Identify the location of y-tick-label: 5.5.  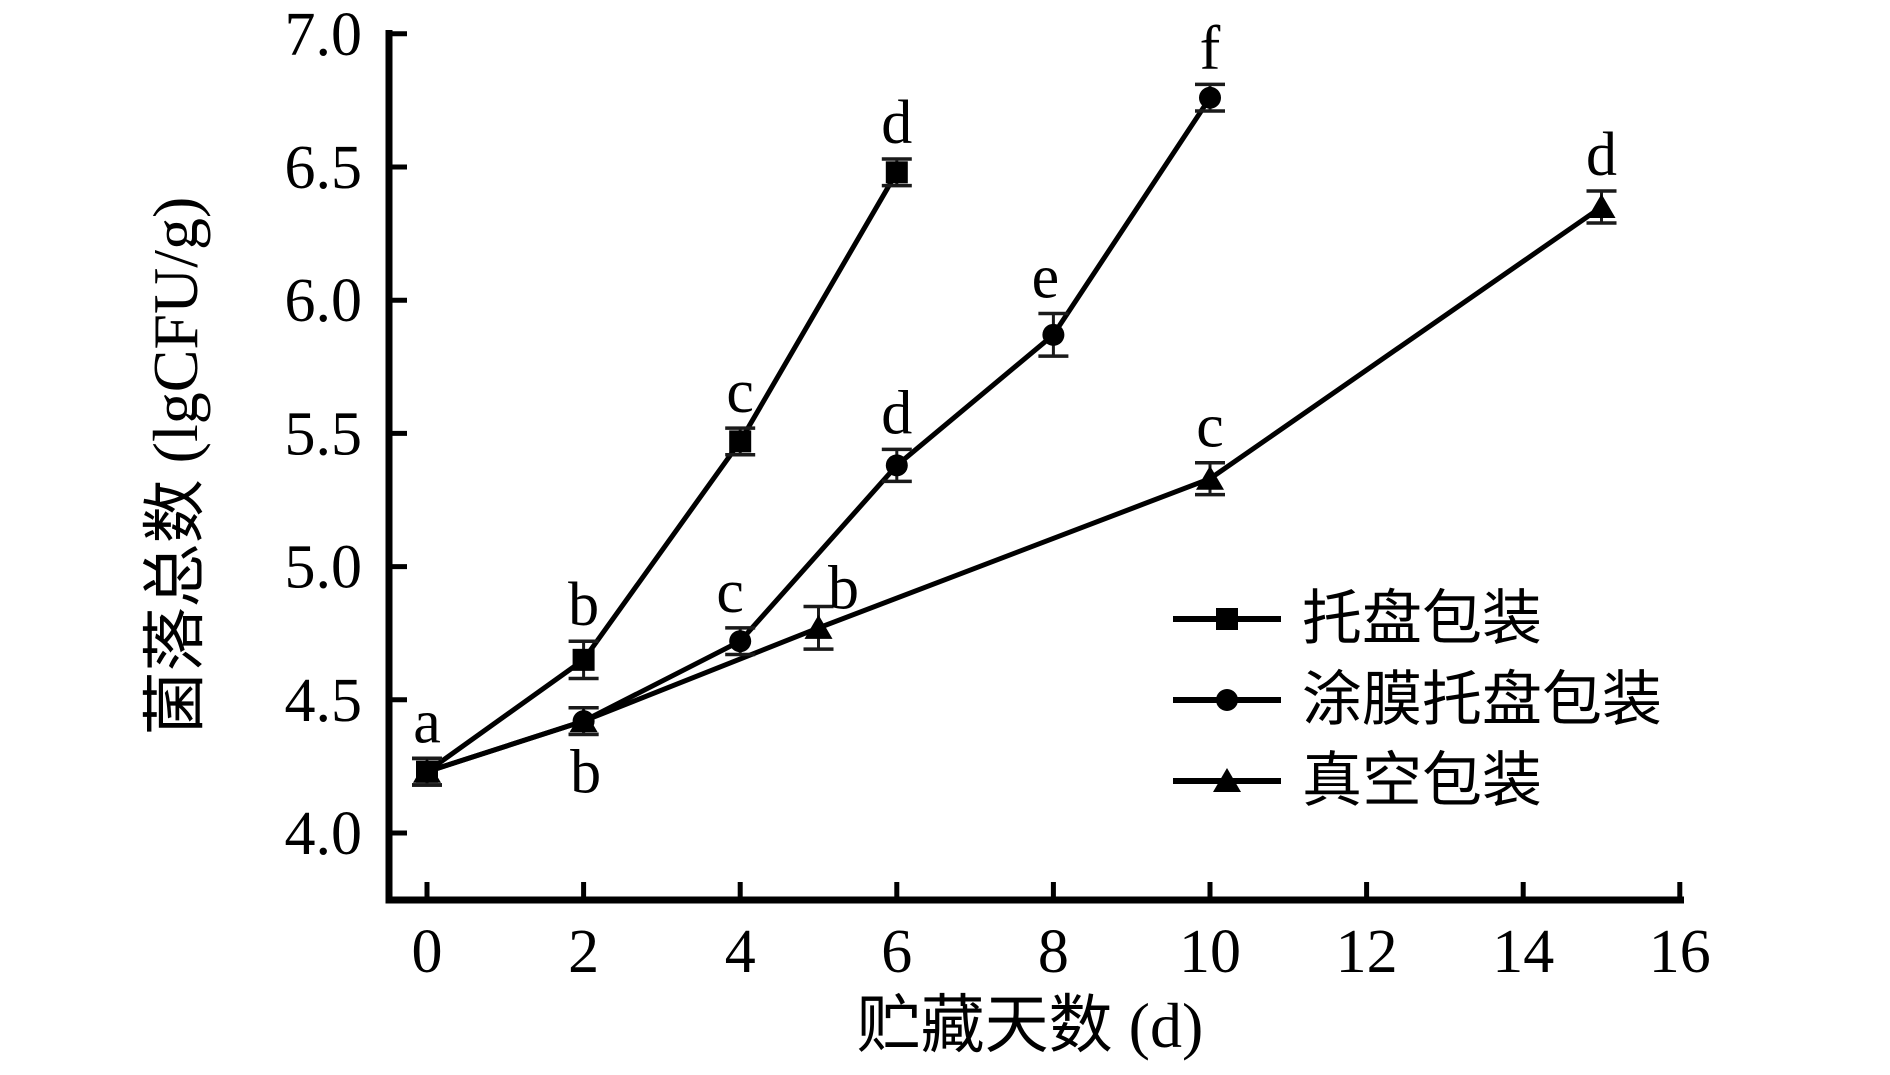
(324, 434).